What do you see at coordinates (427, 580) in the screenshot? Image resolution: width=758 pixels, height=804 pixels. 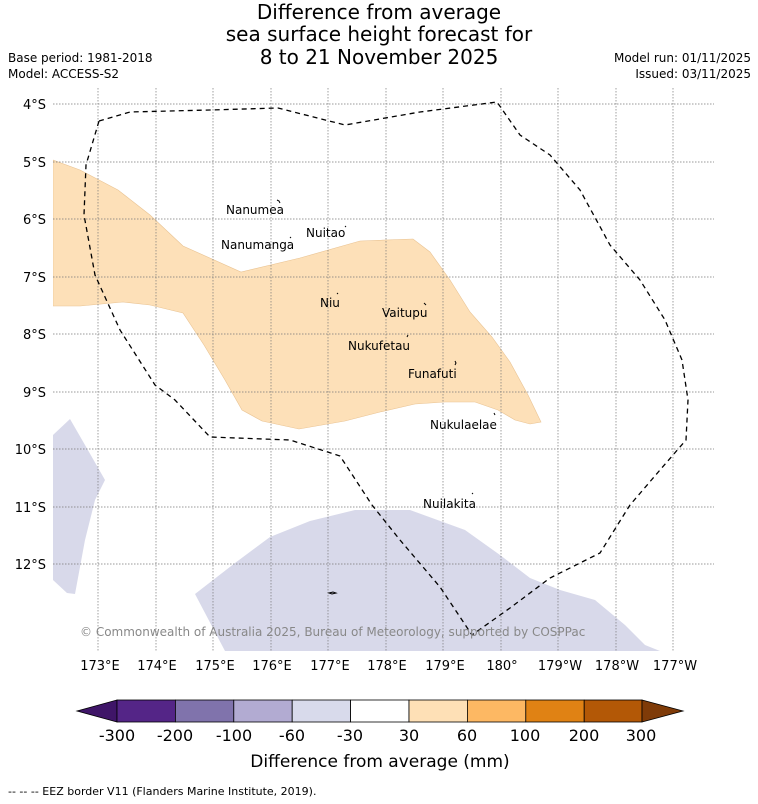 I see `negative-anomaly-region-south` at bounding box center [427, 580].